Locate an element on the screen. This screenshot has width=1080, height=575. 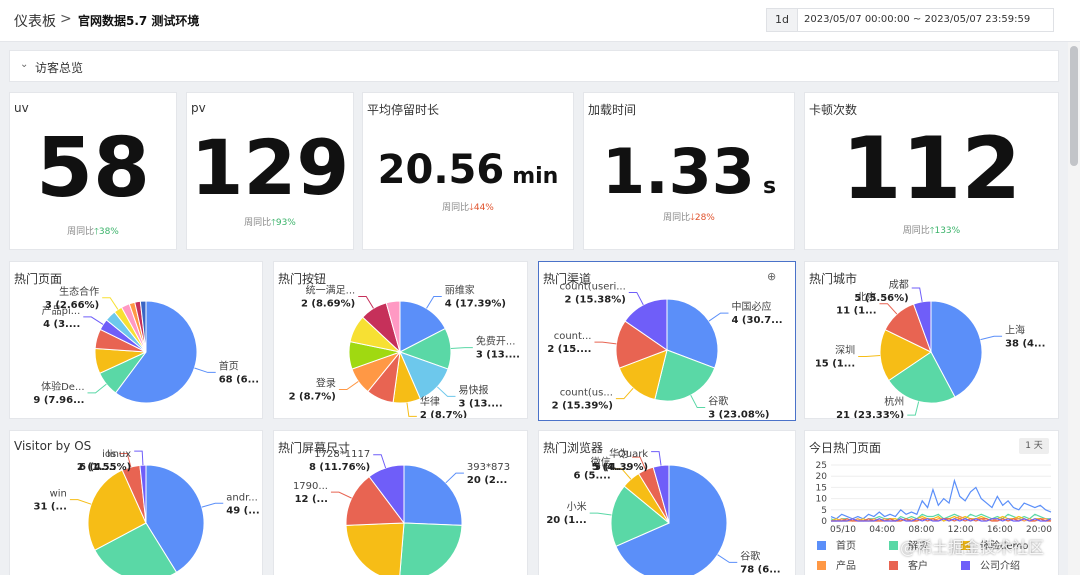
pie-label-name: 微信 is located at coordinates (601, 462).